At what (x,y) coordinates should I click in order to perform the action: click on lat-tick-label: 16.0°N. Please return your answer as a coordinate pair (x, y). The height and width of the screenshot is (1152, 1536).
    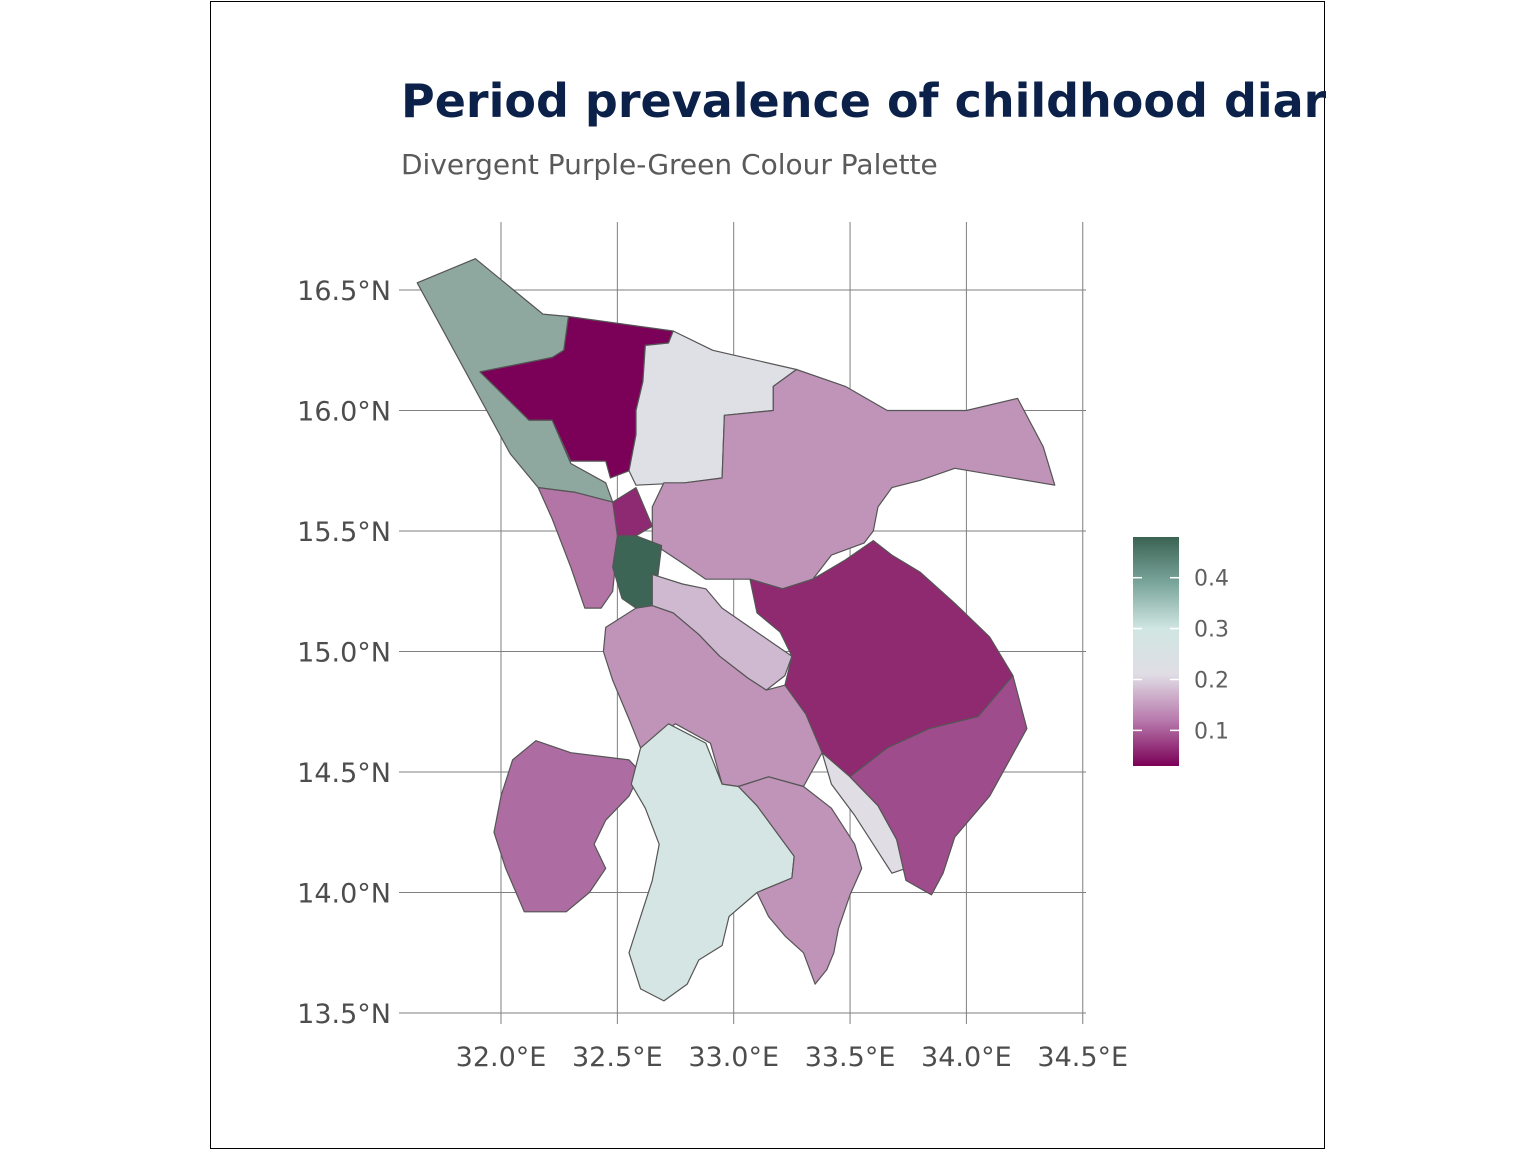
    Looking at the image, I should click on (344, 412).